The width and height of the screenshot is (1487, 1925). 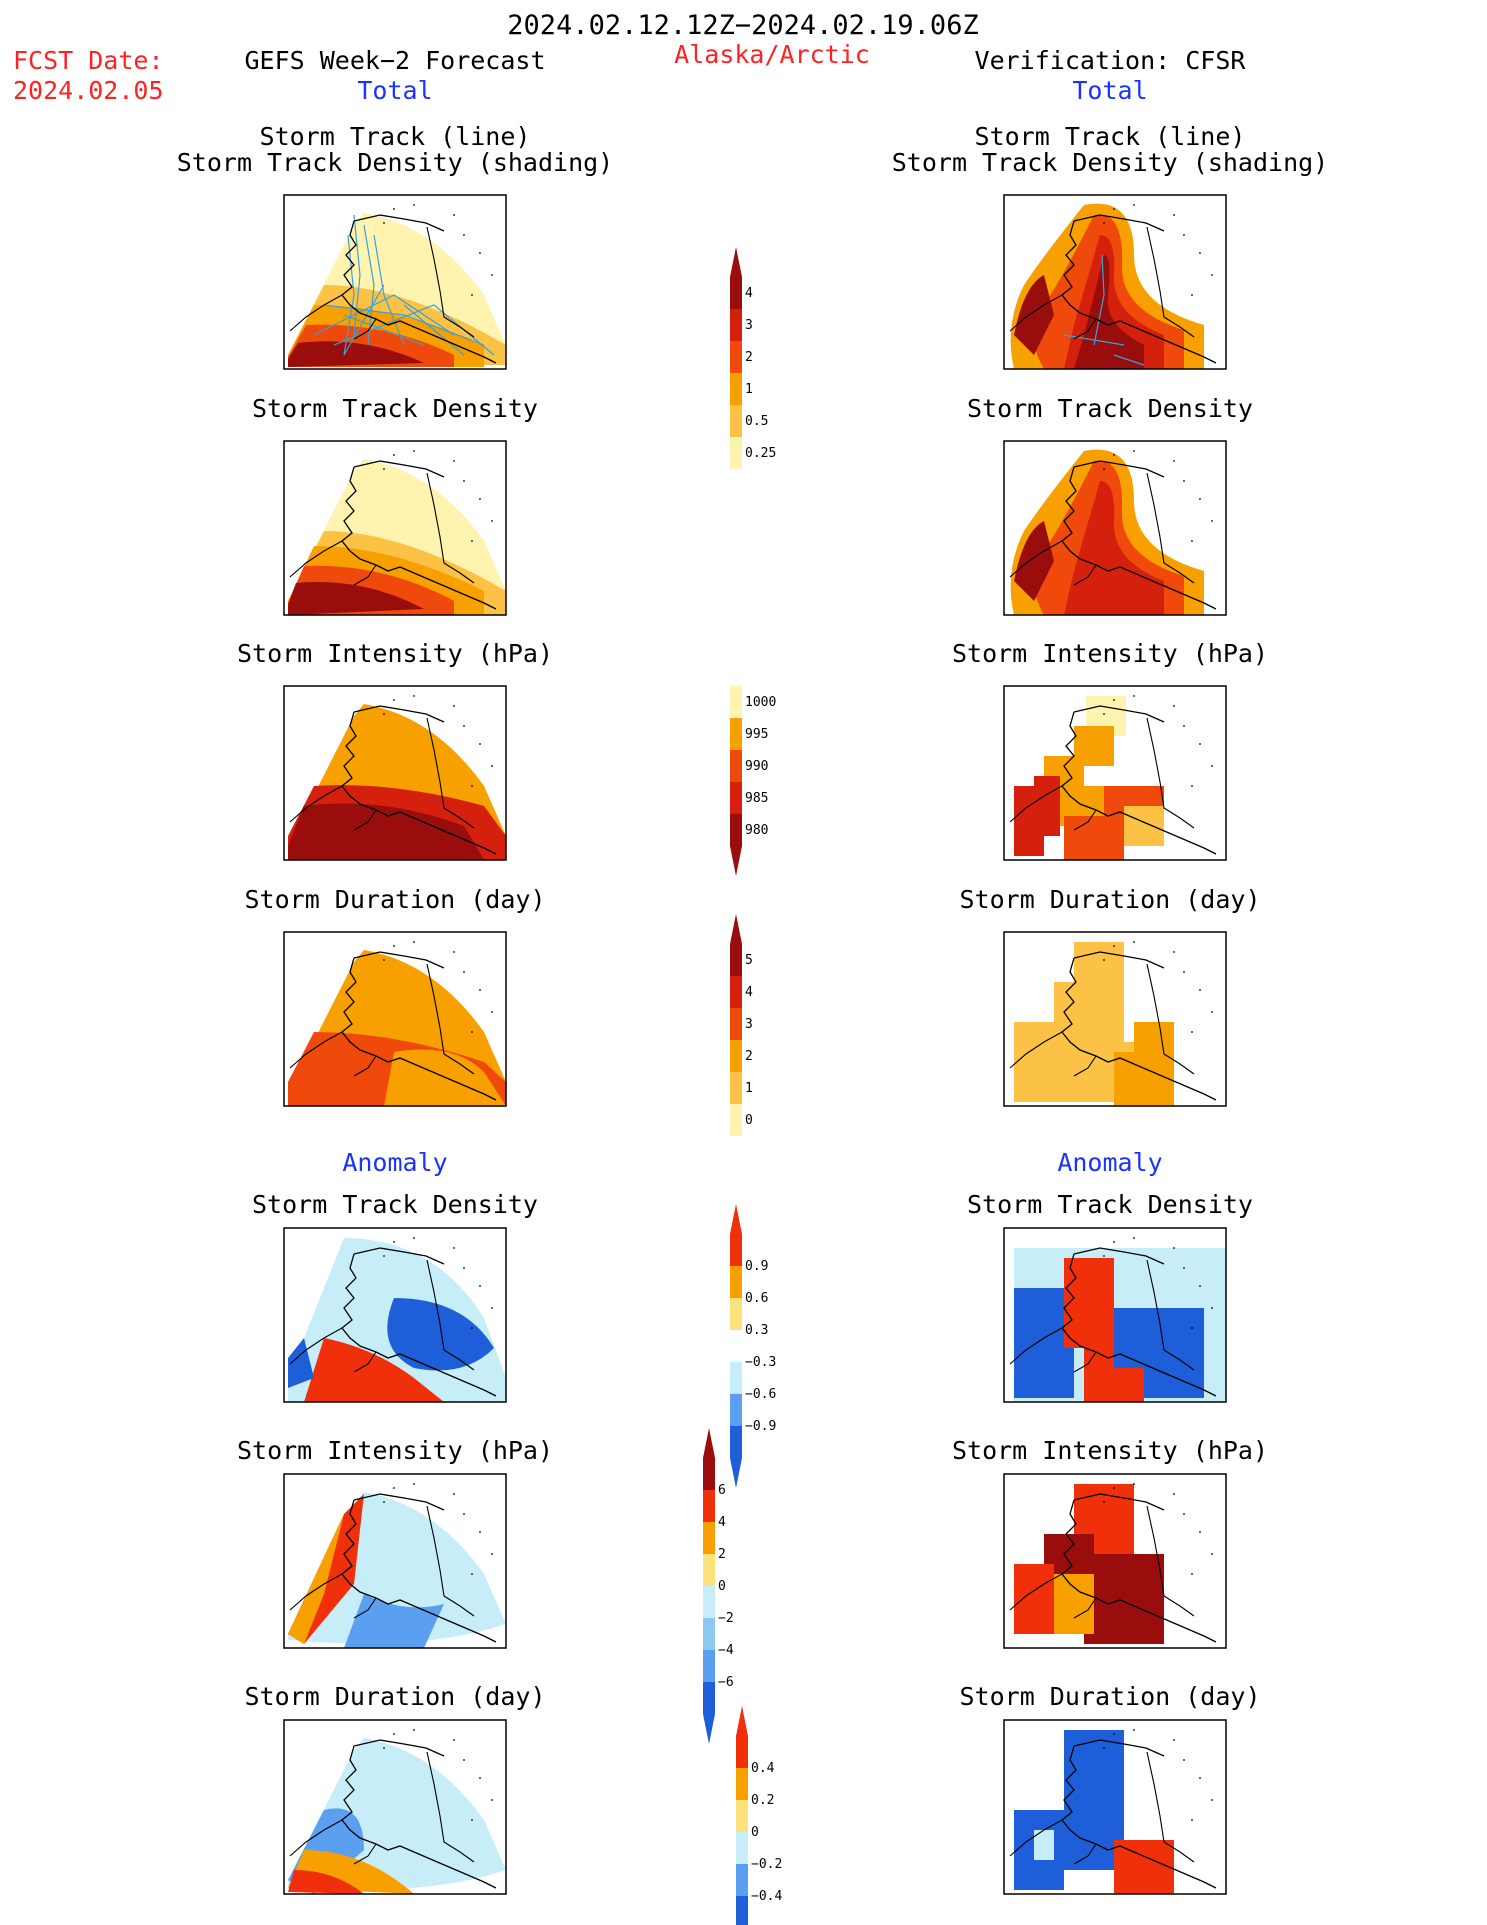 I want to click on verification-title: Verification: CFSR, so click(x=1110, y=60).